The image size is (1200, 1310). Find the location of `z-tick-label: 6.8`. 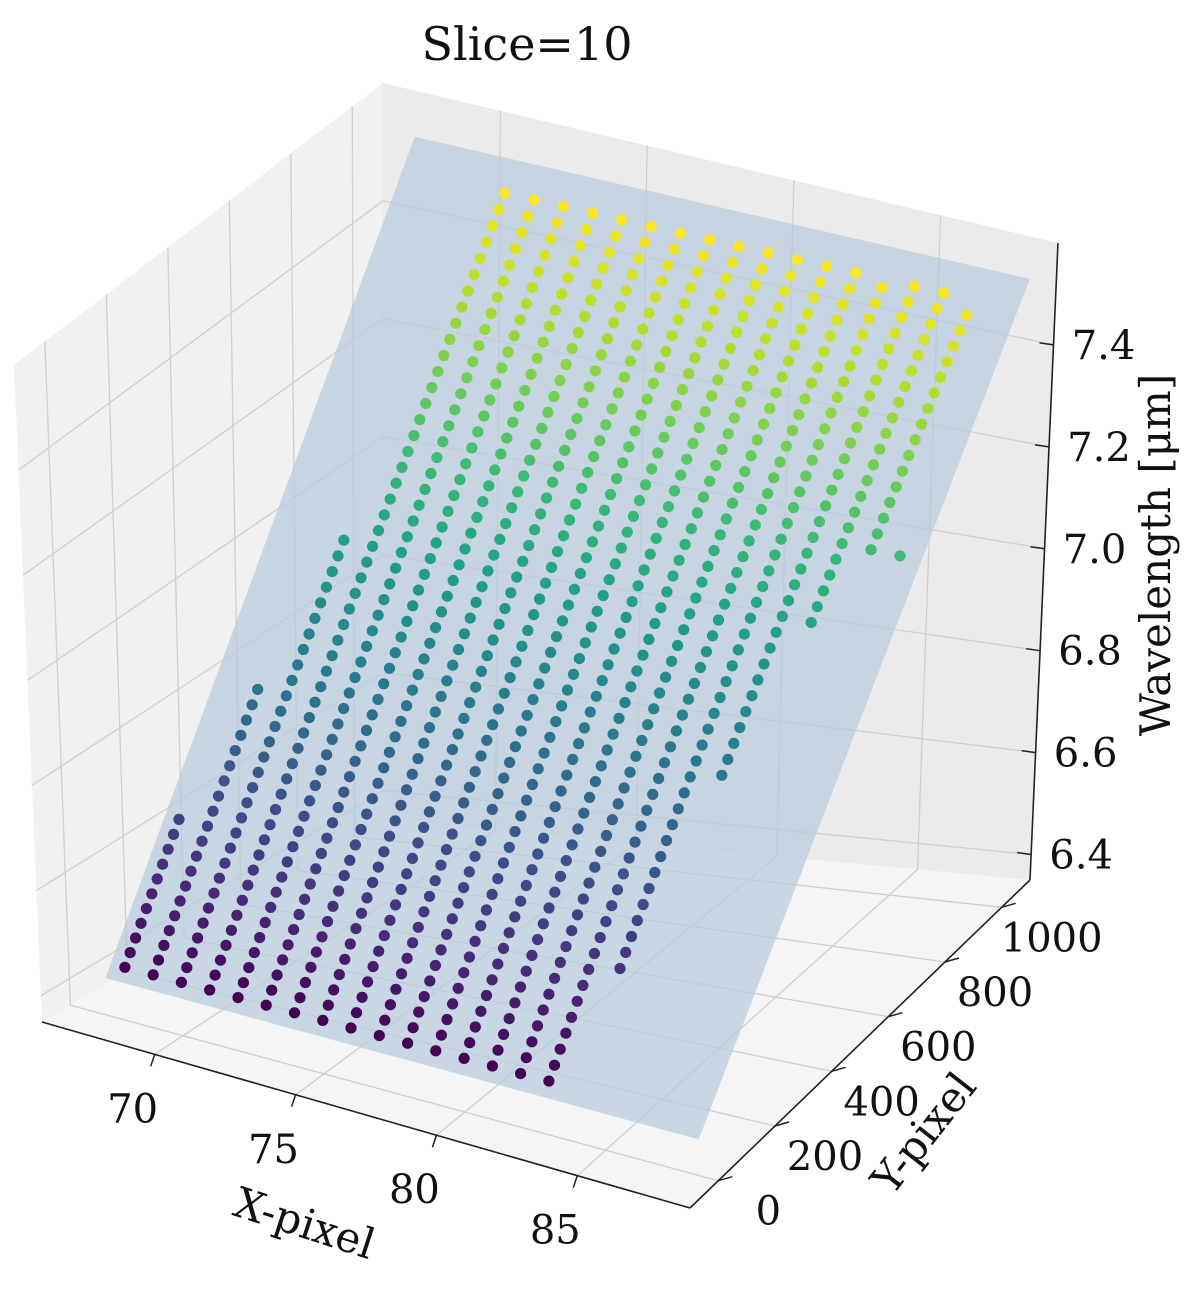

z-tick-label: 6.8 is located at coordinates (1090, 652).